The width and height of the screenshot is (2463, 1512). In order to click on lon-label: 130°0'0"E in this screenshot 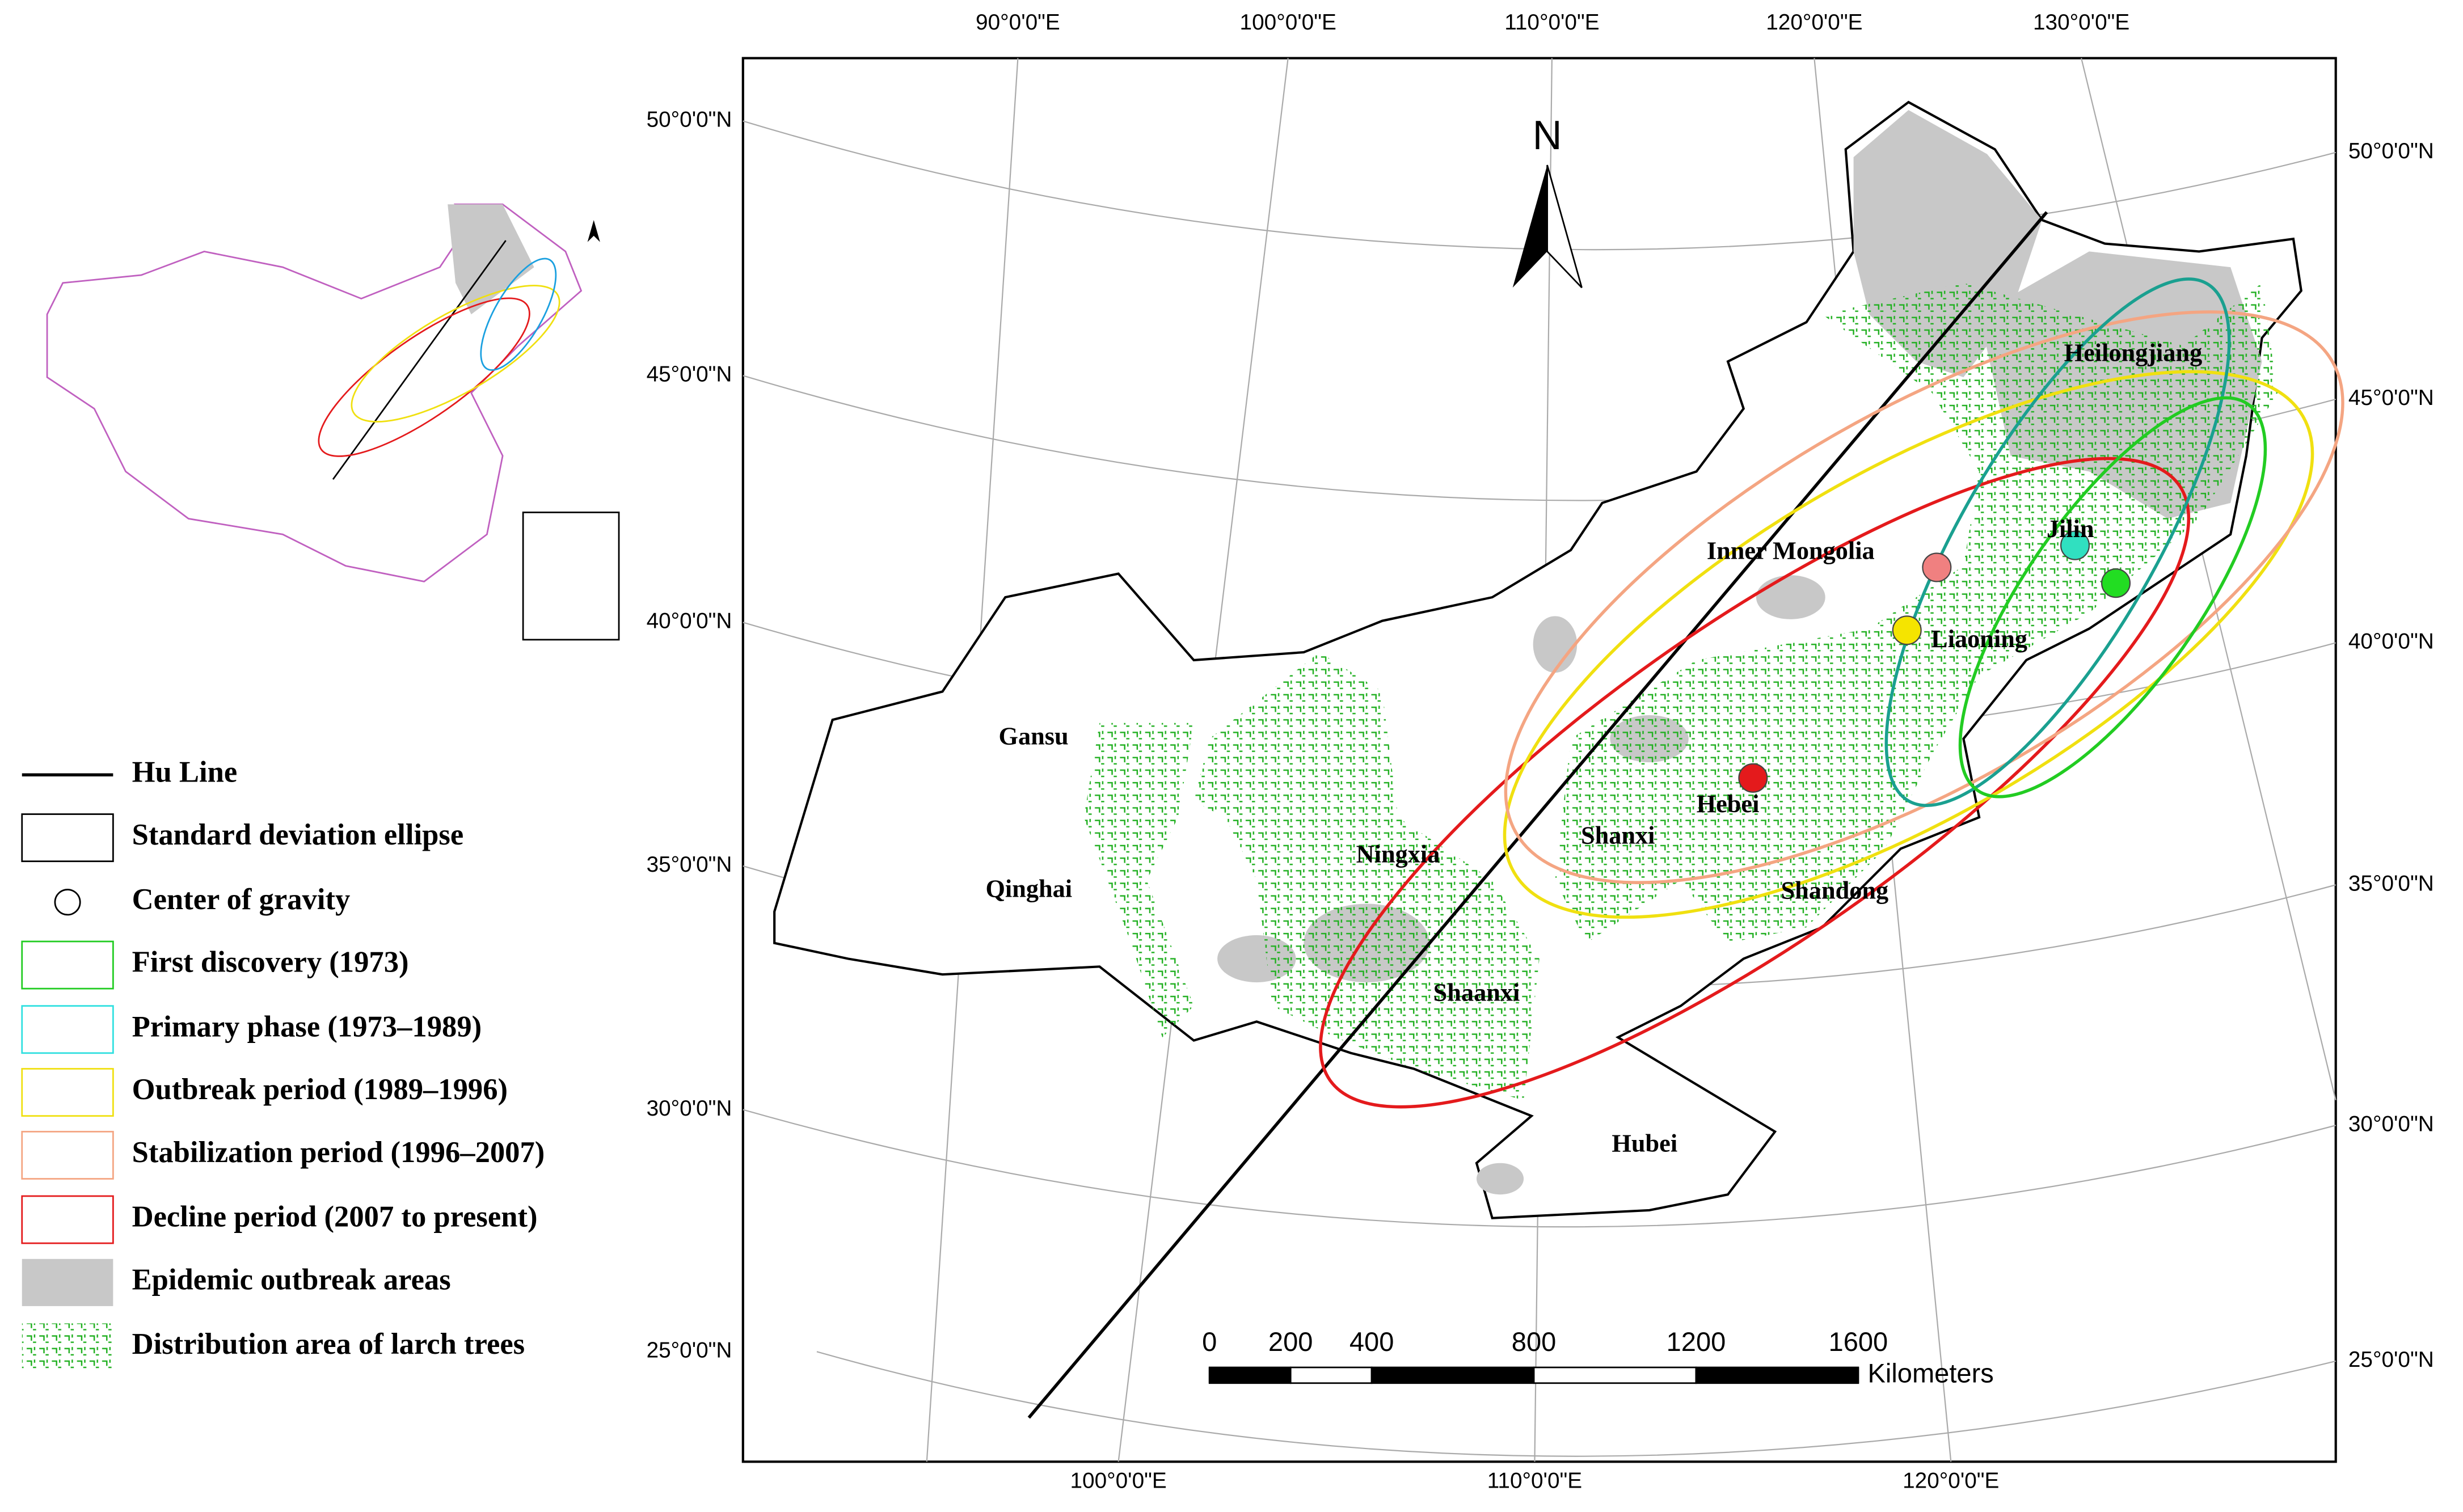, I will do `click(2081, 23)`.